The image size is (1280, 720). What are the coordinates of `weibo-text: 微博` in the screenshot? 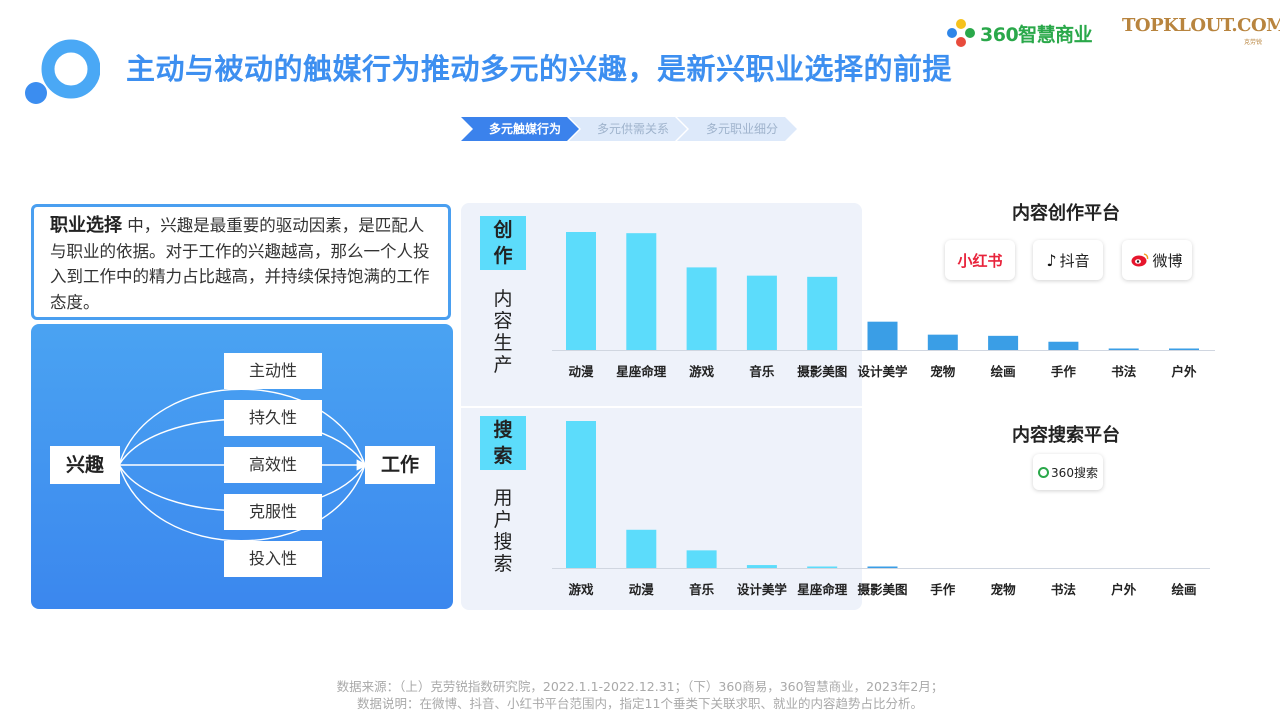 It's located at (1167, 260).